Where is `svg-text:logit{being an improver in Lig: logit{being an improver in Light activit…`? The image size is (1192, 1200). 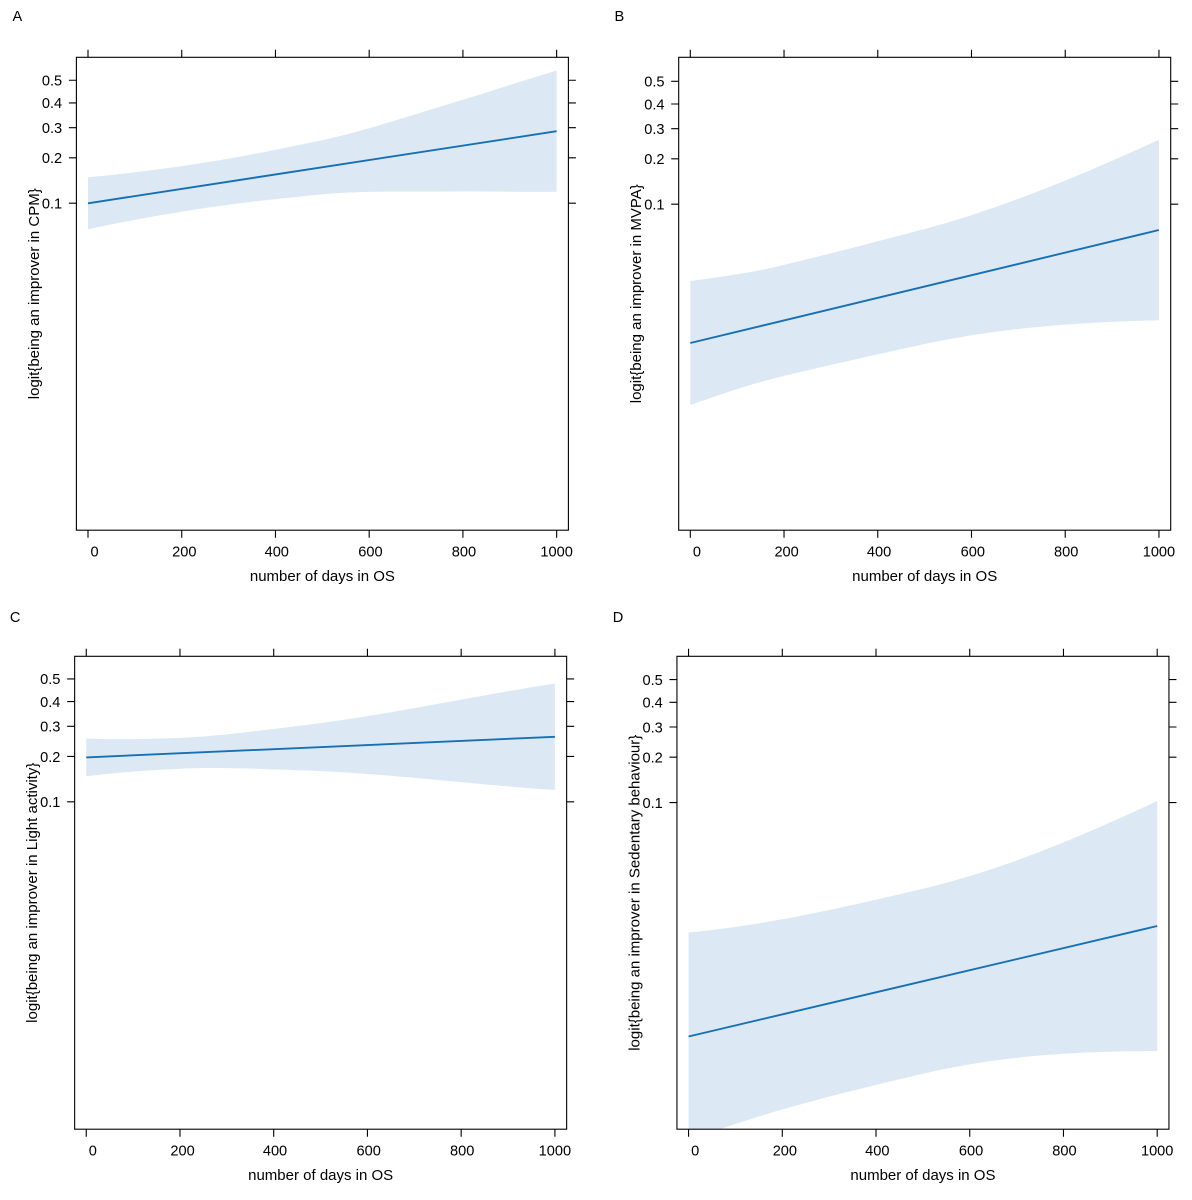 svg-text:logit{being an improver in Lig: logit{being an improver in Light activit… is located at coordinates (32, 893).